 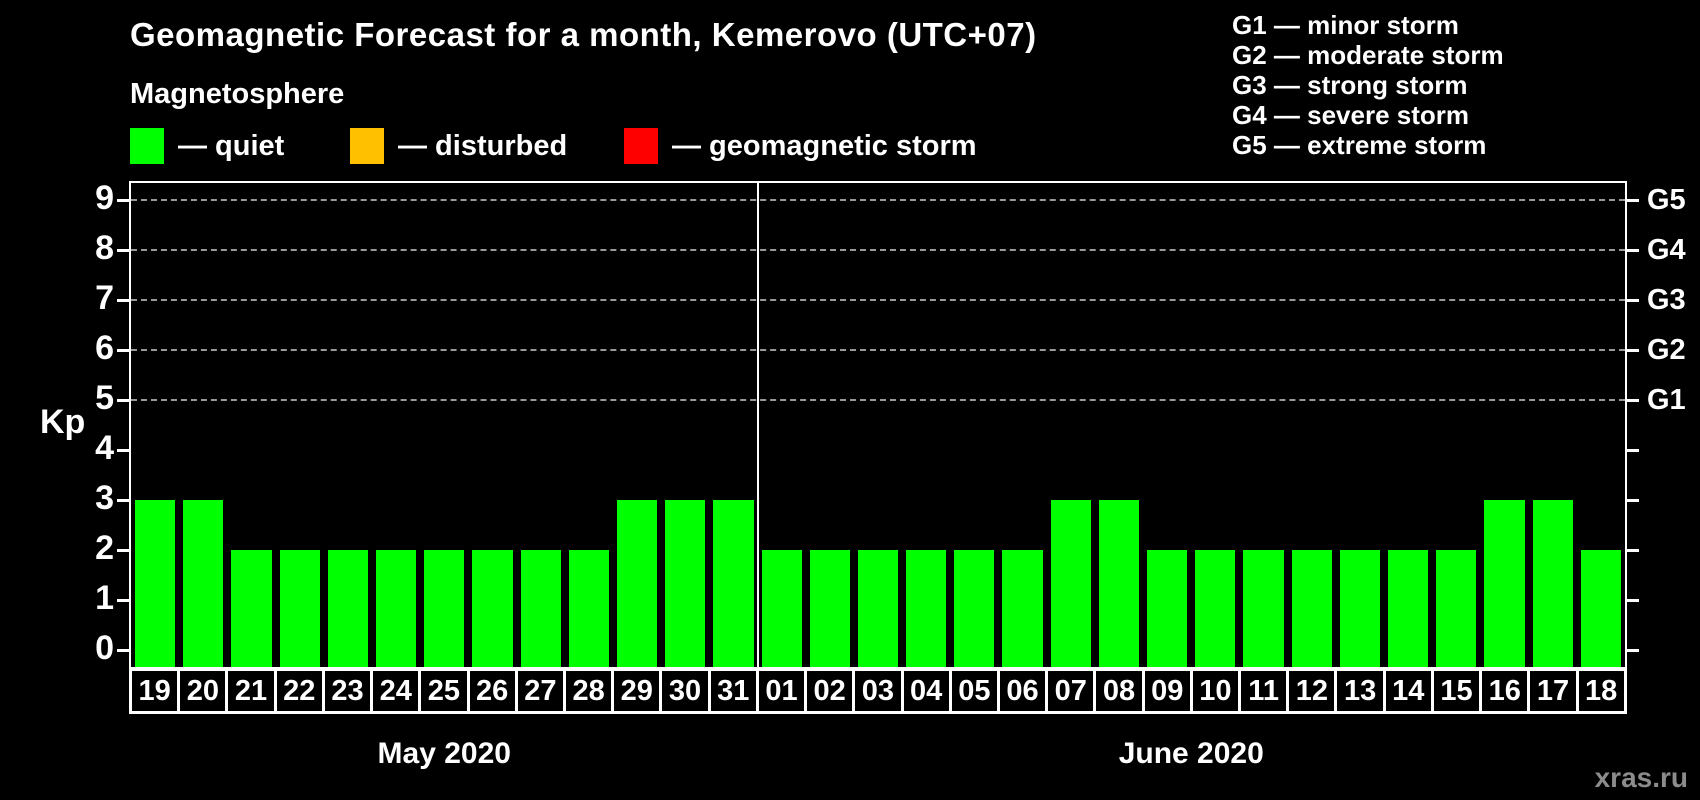 I want to click on legend-label-disturbed: — disturbed, so click(x=483, y=145).